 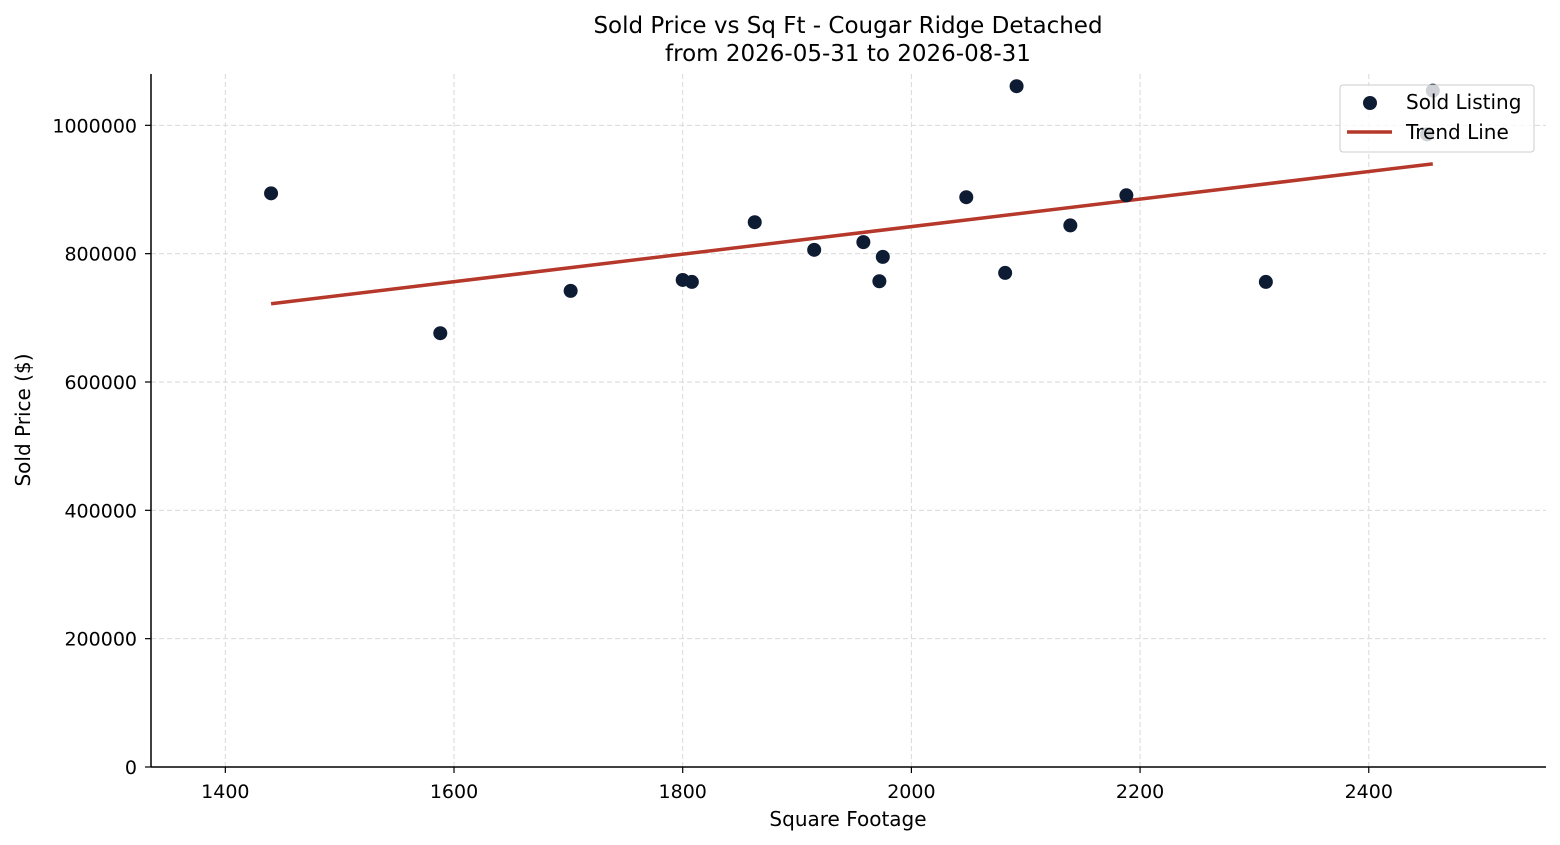 I want to click on legend: Sold Listing Trend Line, so click(x=1437, y=118).